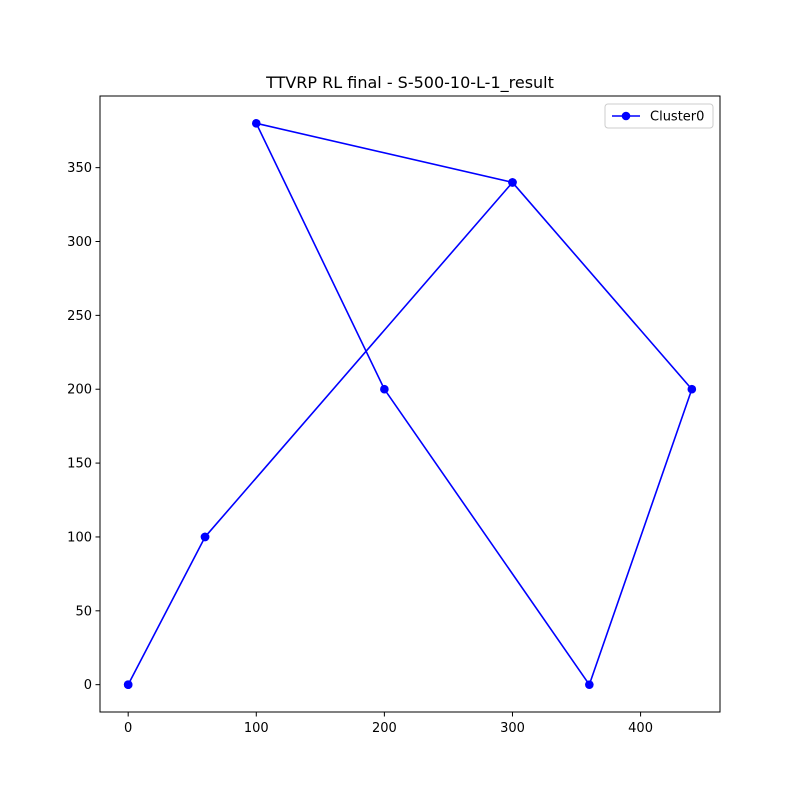 The width and height of the screenshot is (800, 800). What do you see at coordinates (128, 728) in the screenshot?
I see `x-tick-label: 0` at bounding box center [128, 728].